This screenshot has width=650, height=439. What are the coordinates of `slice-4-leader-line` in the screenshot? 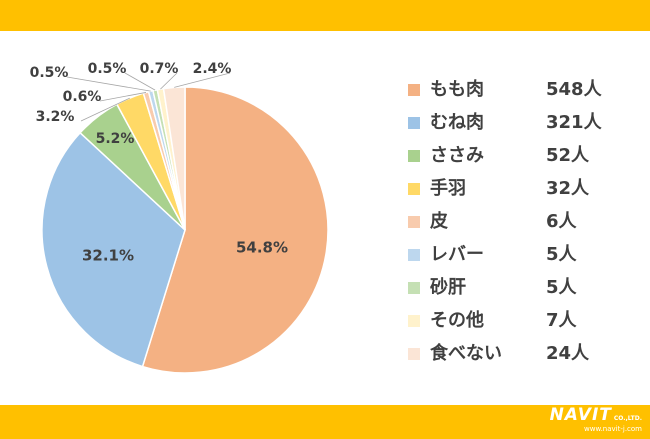 It's located at (105, 109).